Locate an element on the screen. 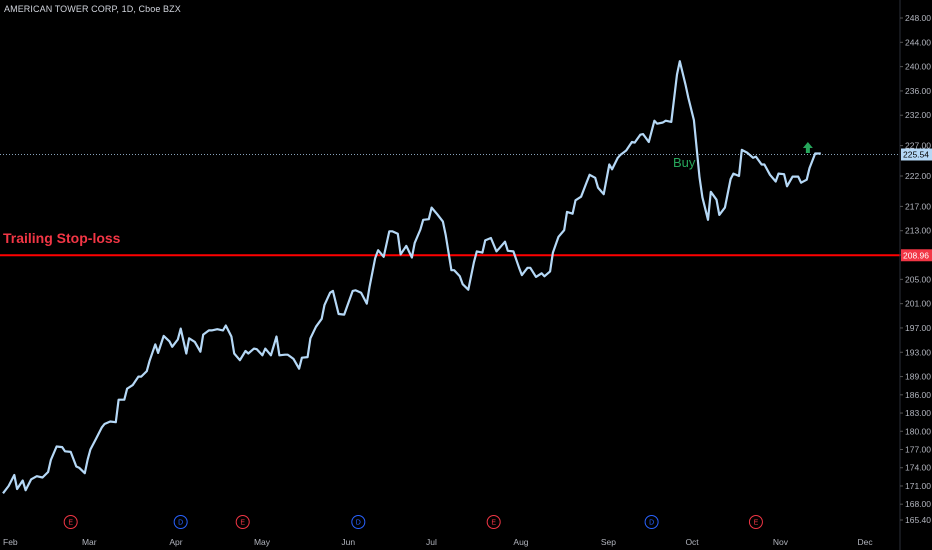  y-tick-label: 248.00 is located at coordinates (918, 18).